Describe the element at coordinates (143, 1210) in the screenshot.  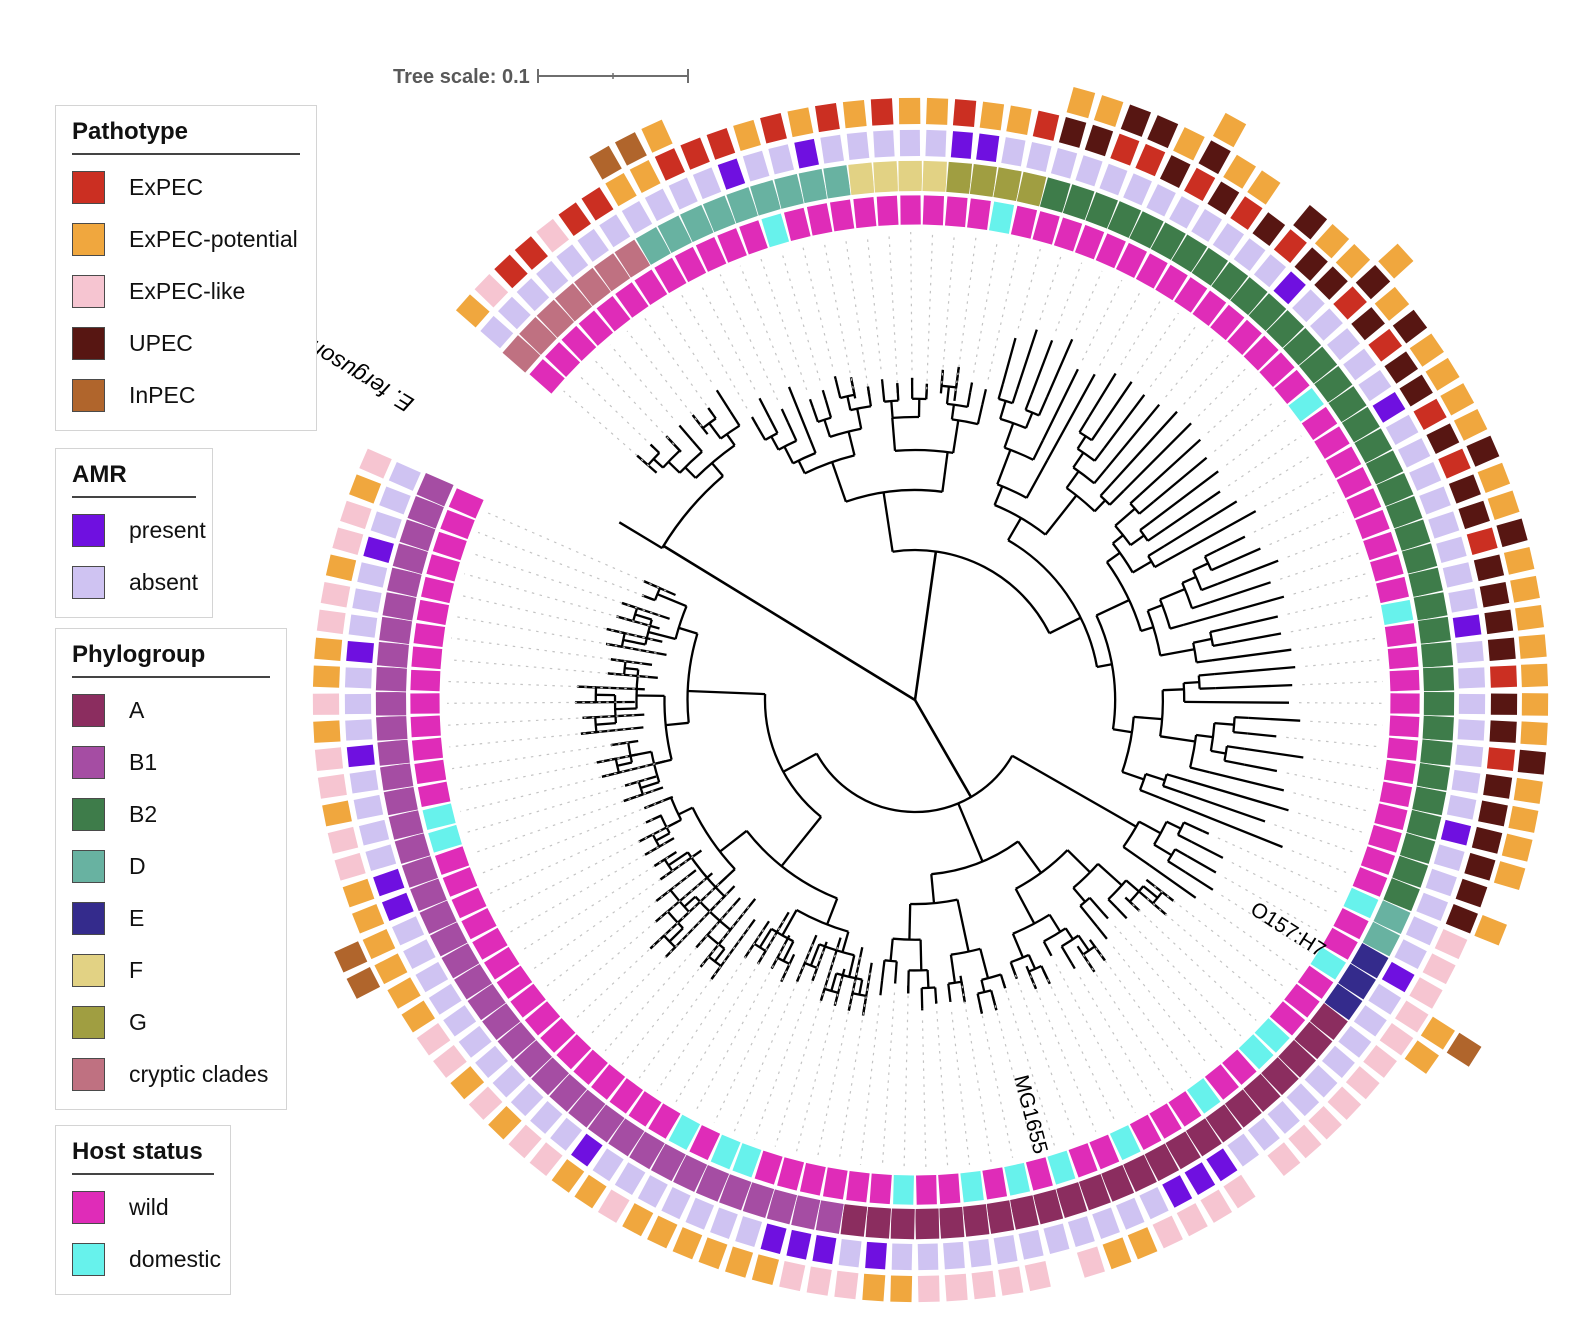
I see `legend-host: Host status wild domestic` at that location.